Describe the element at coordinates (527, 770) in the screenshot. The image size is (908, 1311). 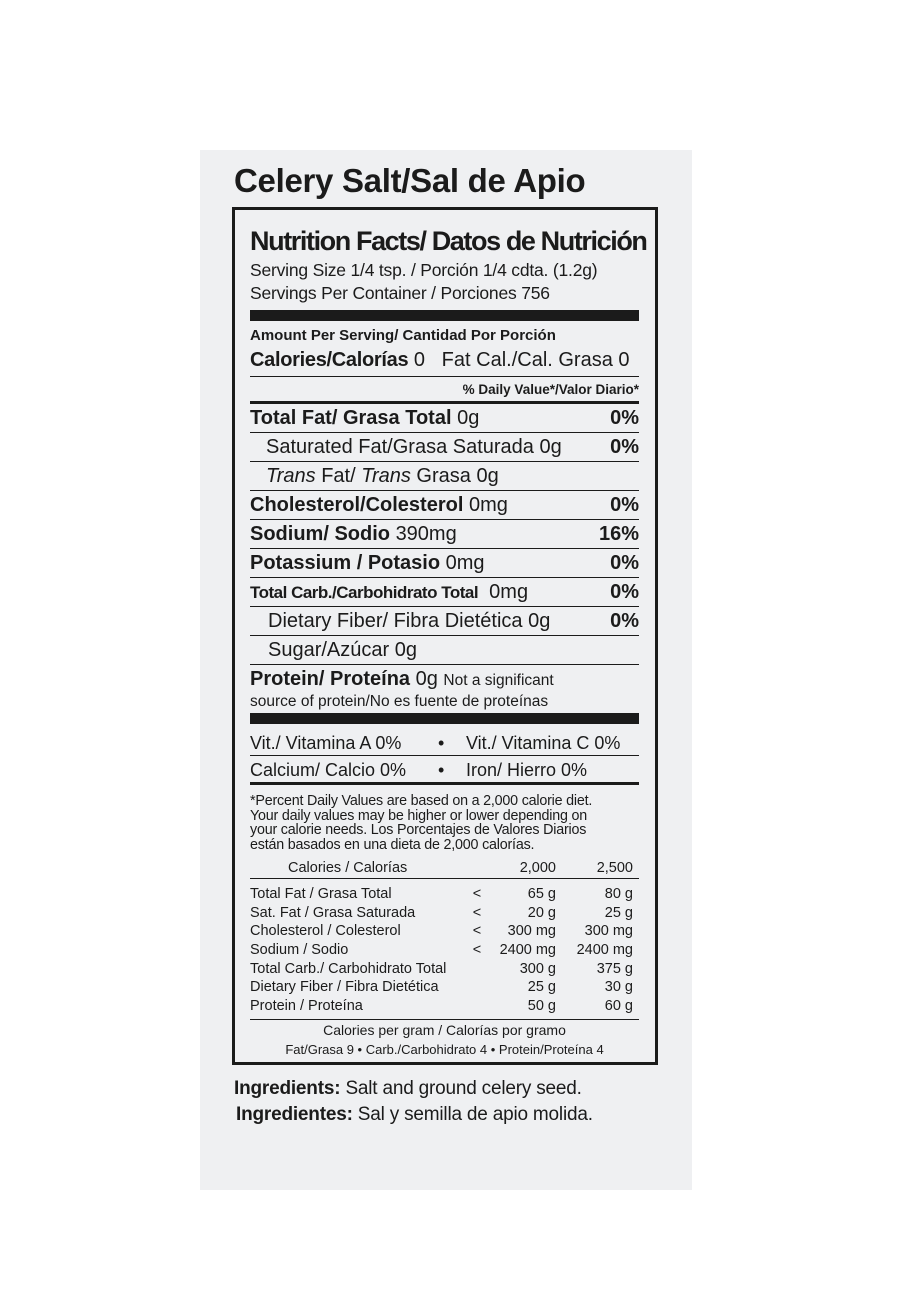
I see `vitamin: Iron/ Hierro 0%` at that location.